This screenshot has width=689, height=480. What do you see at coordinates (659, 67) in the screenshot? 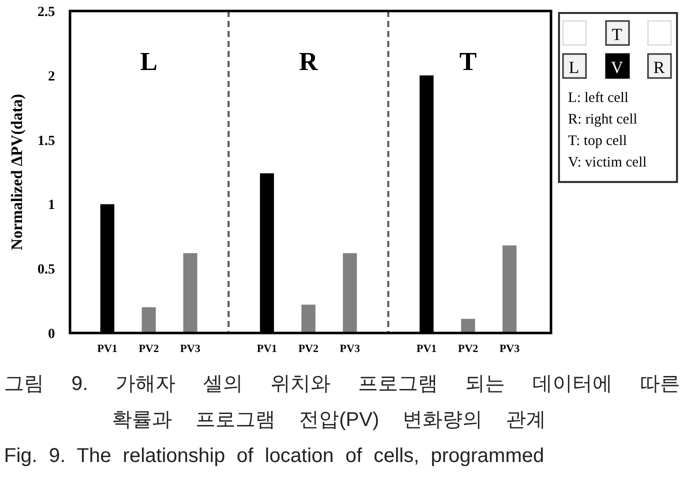
I see `text: R` at bounding box center [659, 67].